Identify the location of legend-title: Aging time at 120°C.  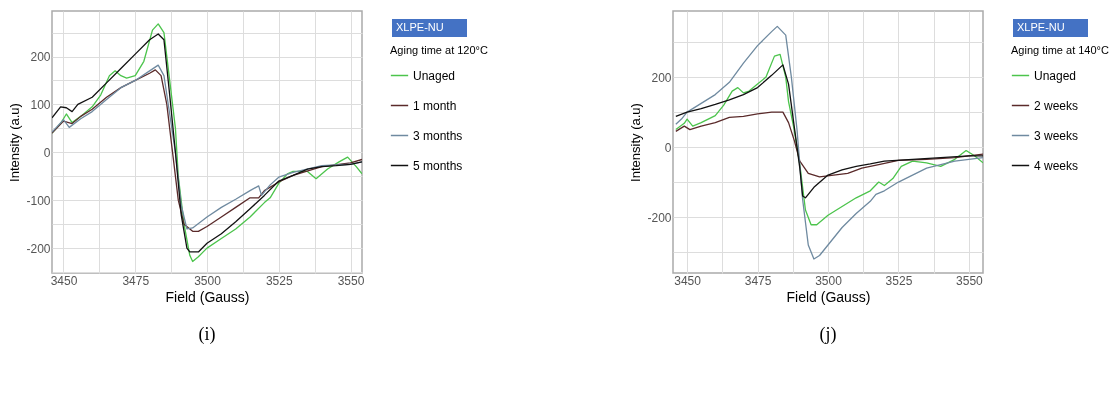
(439, 50).